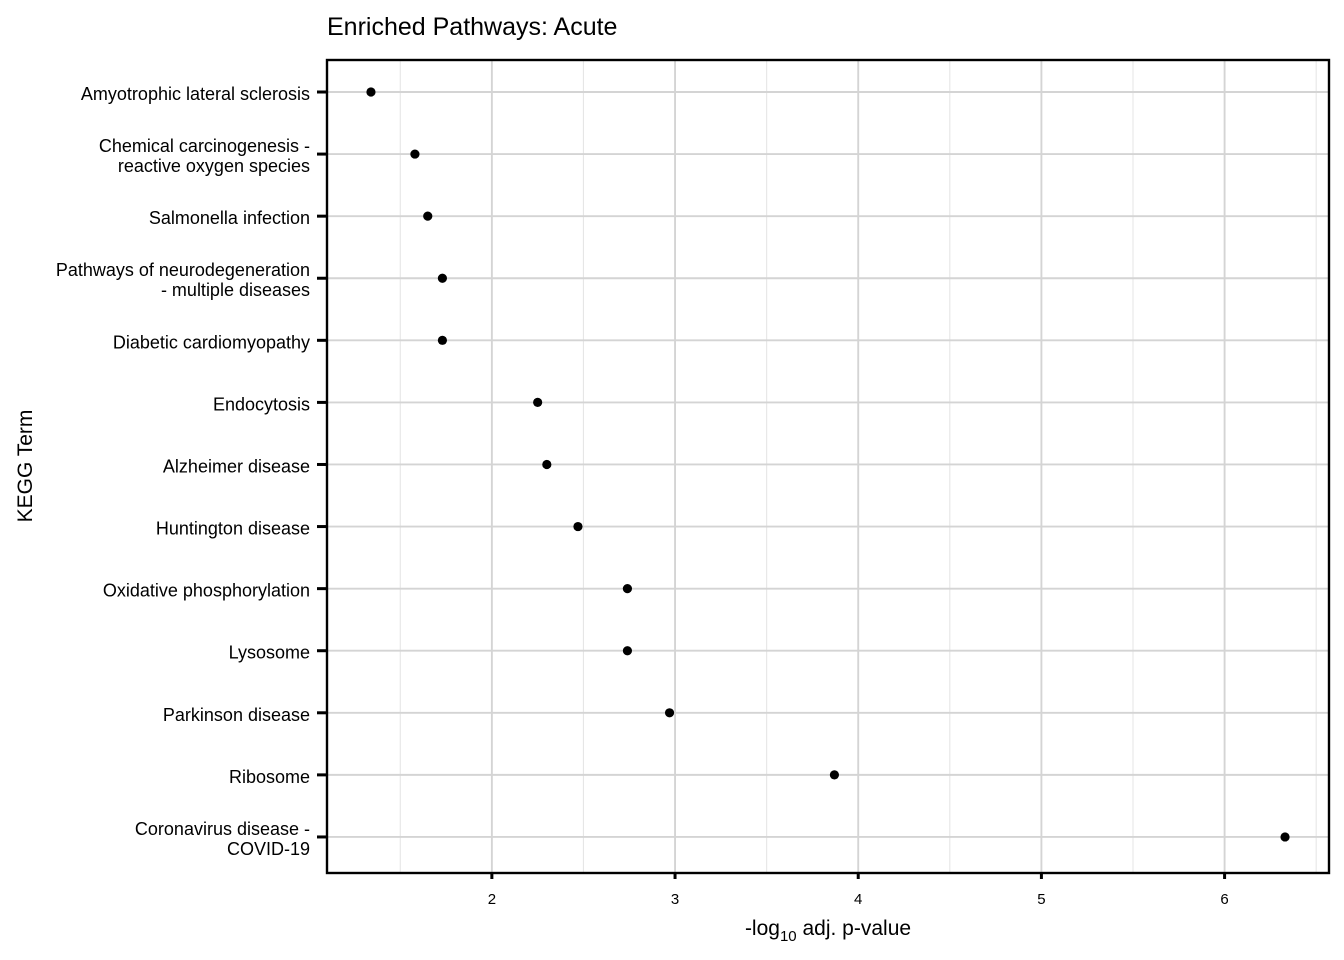 Image resolution: width=1344 pixels, height=960 pixels. Describe the element at coordinates (236, 715) in the screenshot. I see `y-tick-label: Parkinson disease` at that location.